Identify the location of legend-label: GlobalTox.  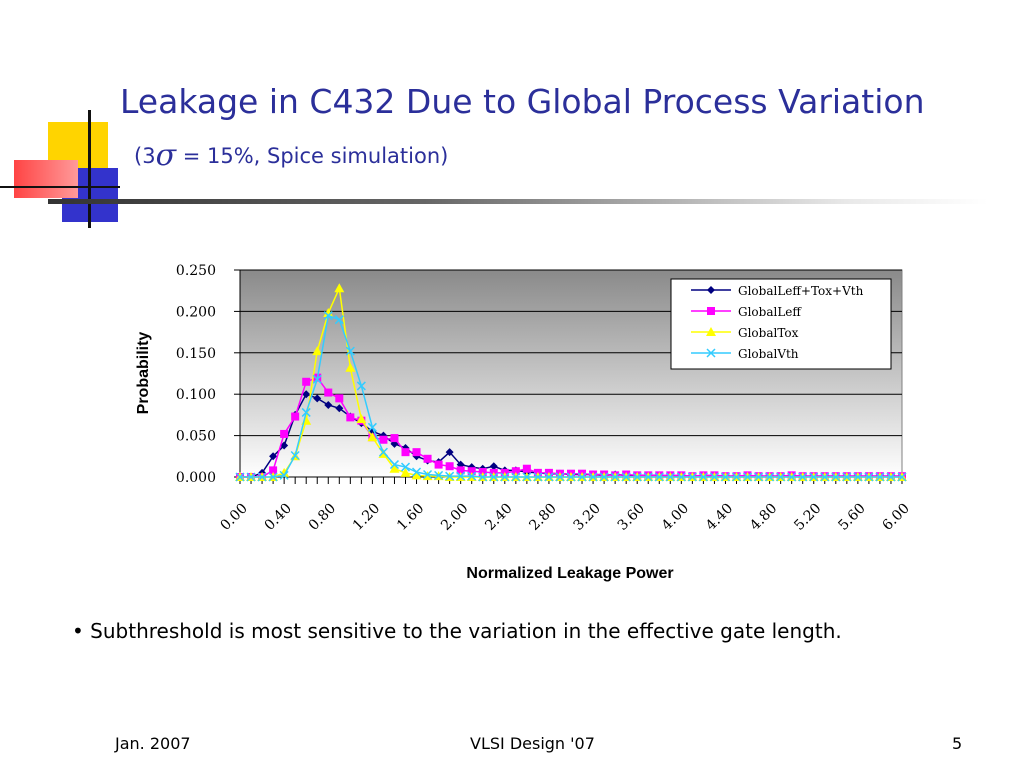
(768, 333).